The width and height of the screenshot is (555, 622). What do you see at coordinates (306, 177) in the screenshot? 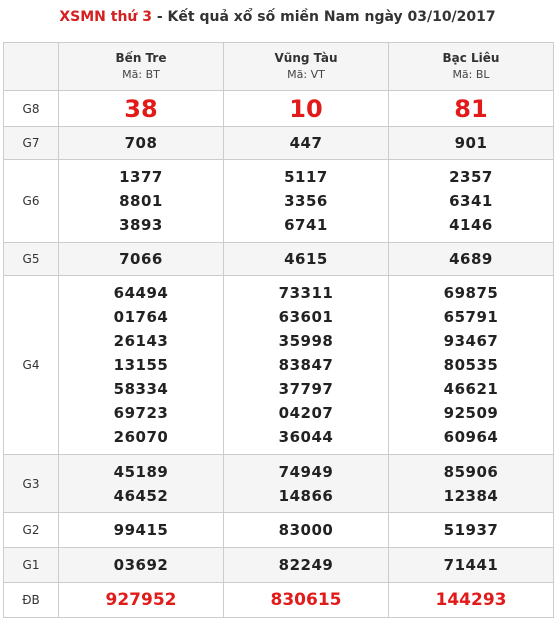
I see `prize-number: 5117` at bounding box center [306, 177].